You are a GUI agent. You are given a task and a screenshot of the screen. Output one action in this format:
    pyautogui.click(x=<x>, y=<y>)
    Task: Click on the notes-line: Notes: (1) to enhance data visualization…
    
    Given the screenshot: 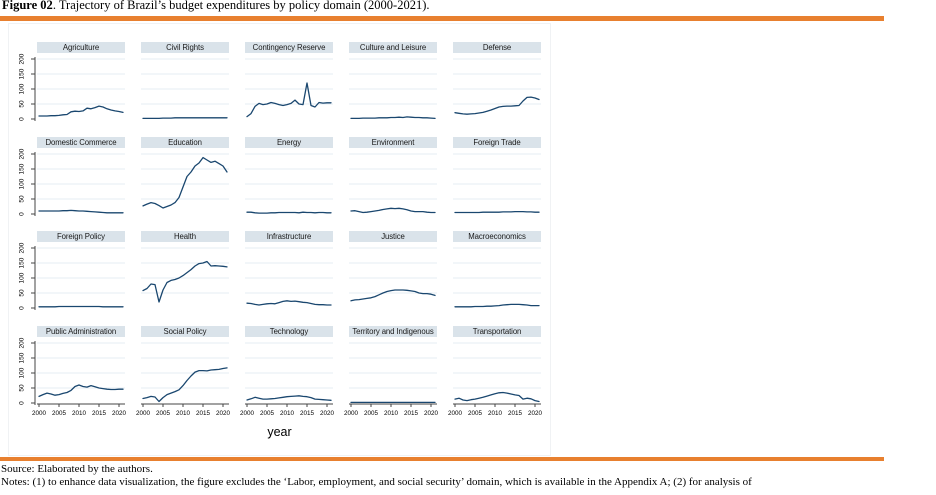 What is the action you would take?
    pyautogui.click(x=376, y=482)
    